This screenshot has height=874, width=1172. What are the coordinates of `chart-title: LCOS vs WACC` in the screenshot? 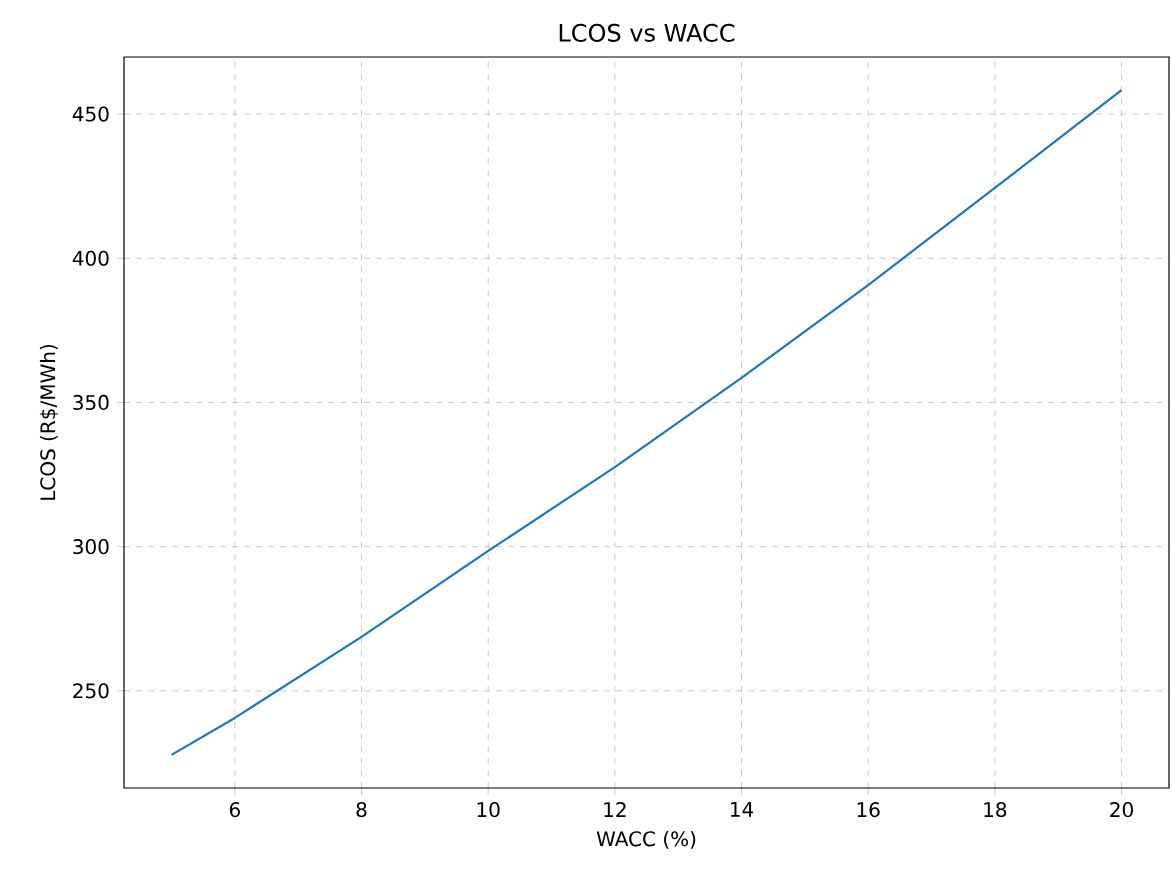 It's located at (647, 32).